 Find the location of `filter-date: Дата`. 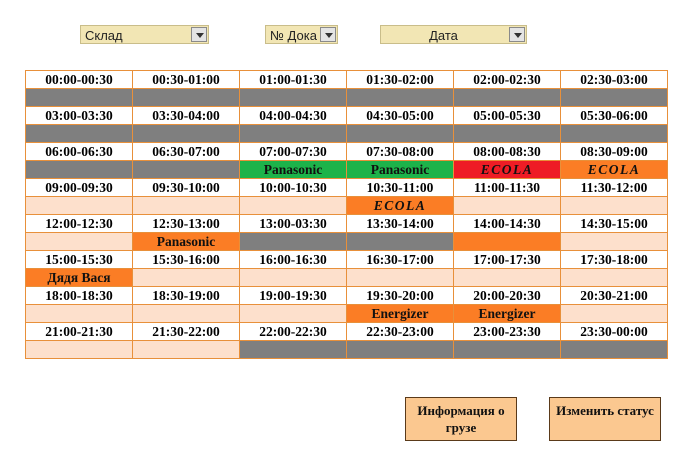

filter-date: Дата is located at coordinates (453, 34).